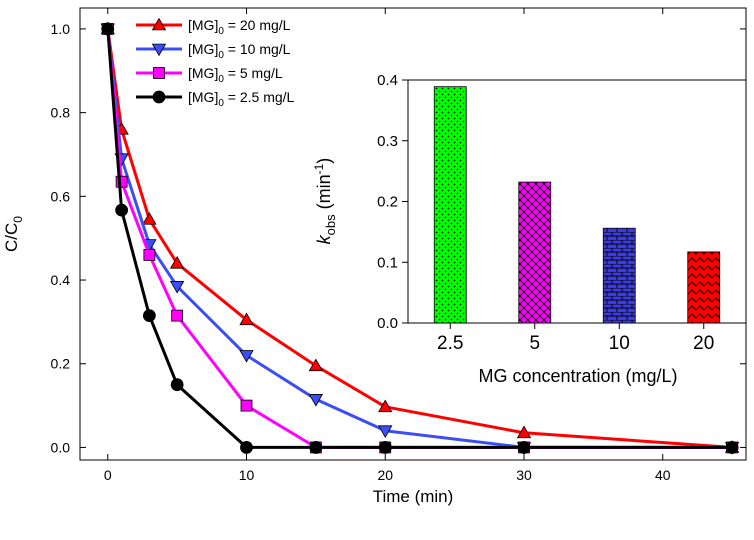 The width and height of the screenshot is (754, 540). I want to click on y-tick-label: 0.4, so click(61, 280).